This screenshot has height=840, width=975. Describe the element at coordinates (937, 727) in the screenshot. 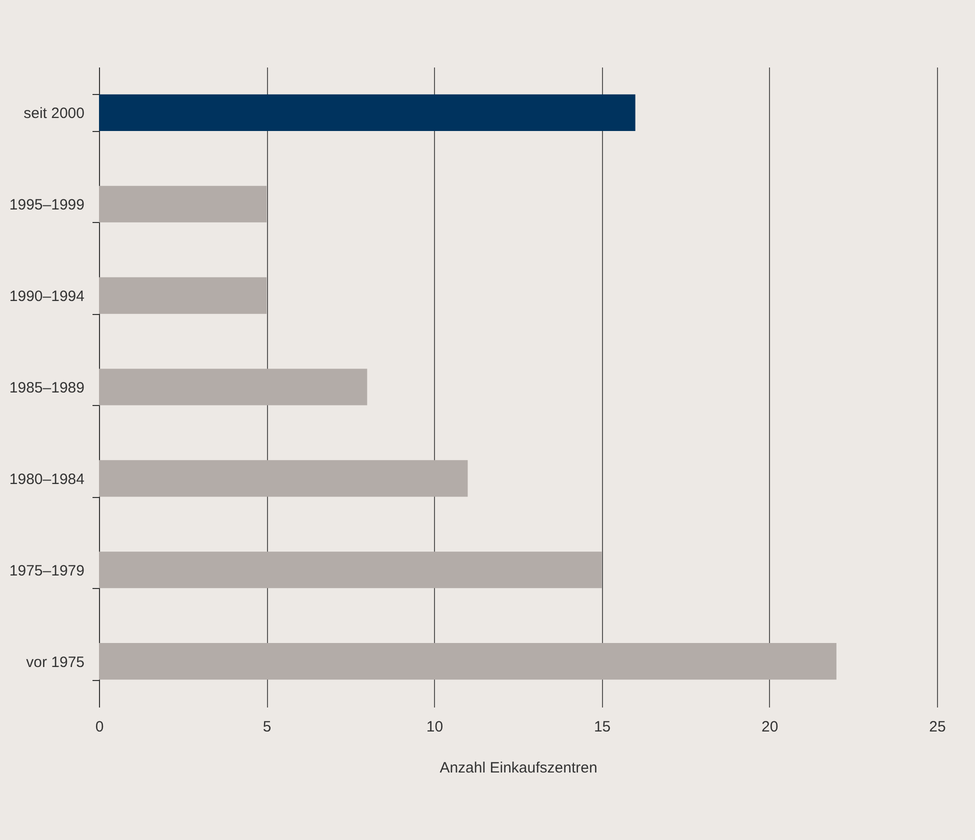

I see `x-tick-label: 25` at that location.